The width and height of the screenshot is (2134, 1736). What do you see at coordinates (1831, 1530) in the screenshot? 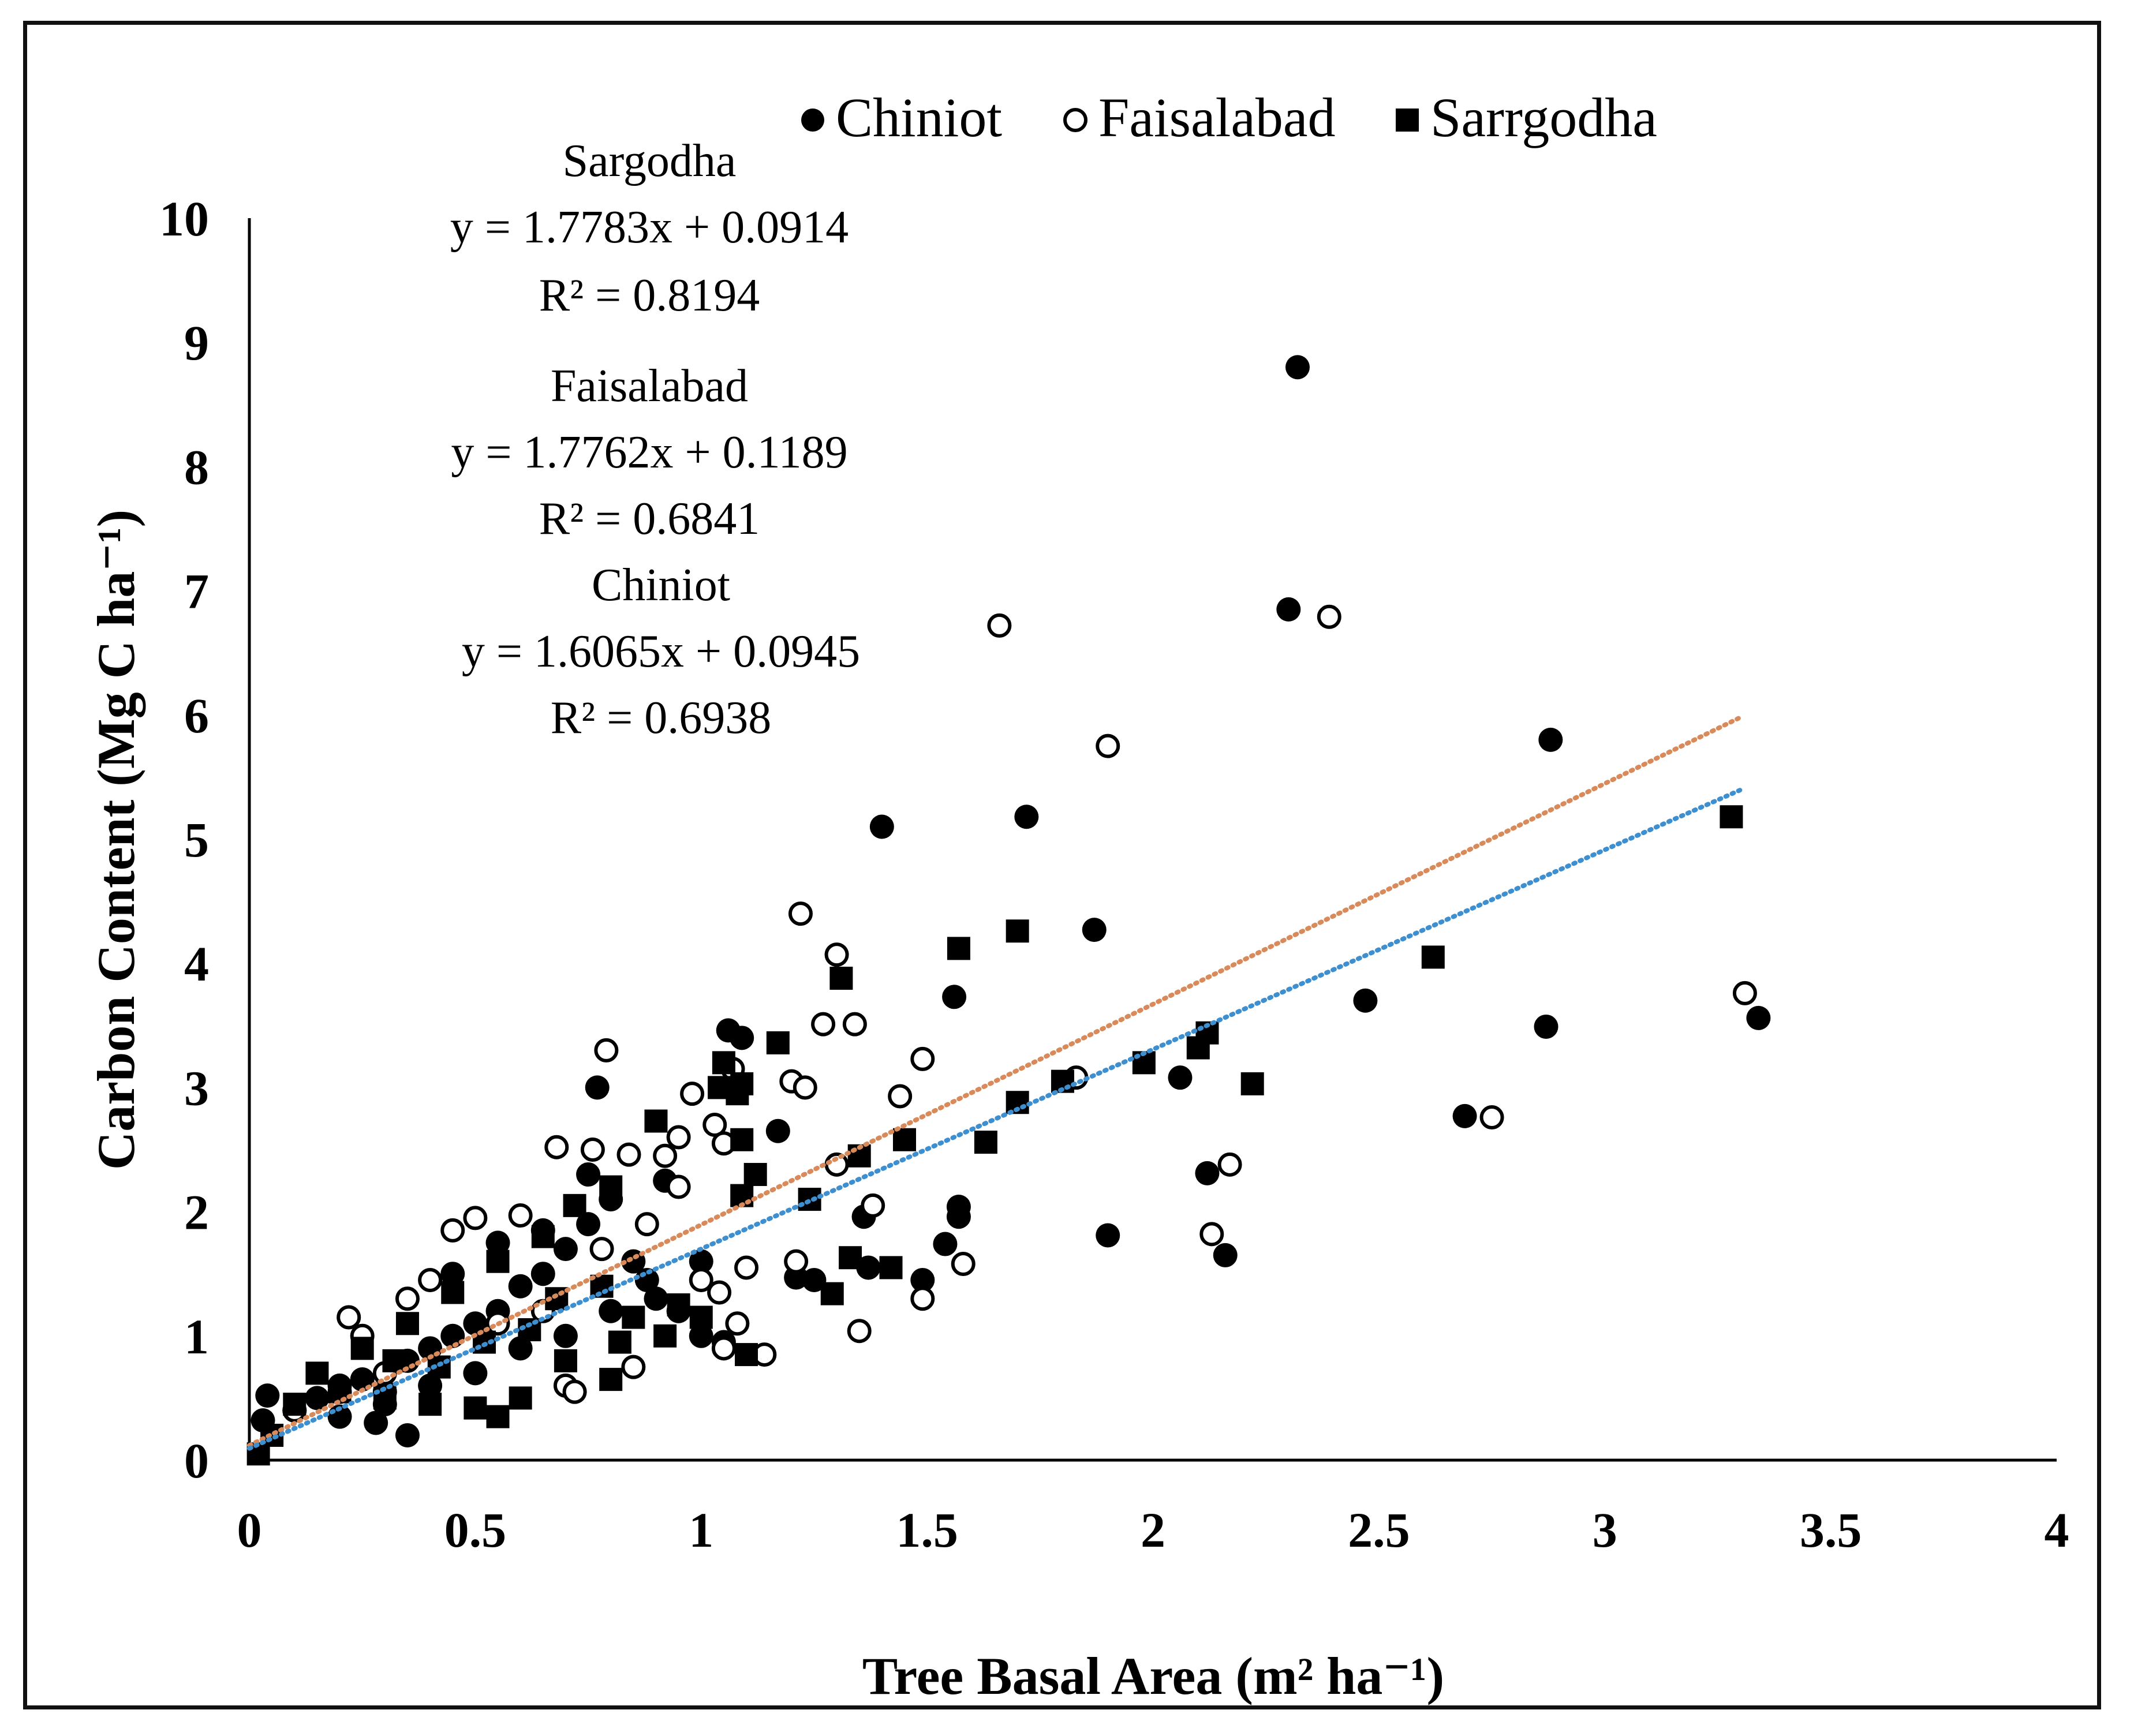
I see `x-tick-label-3.5: 3.5` at bounding box center [1831, 1530].